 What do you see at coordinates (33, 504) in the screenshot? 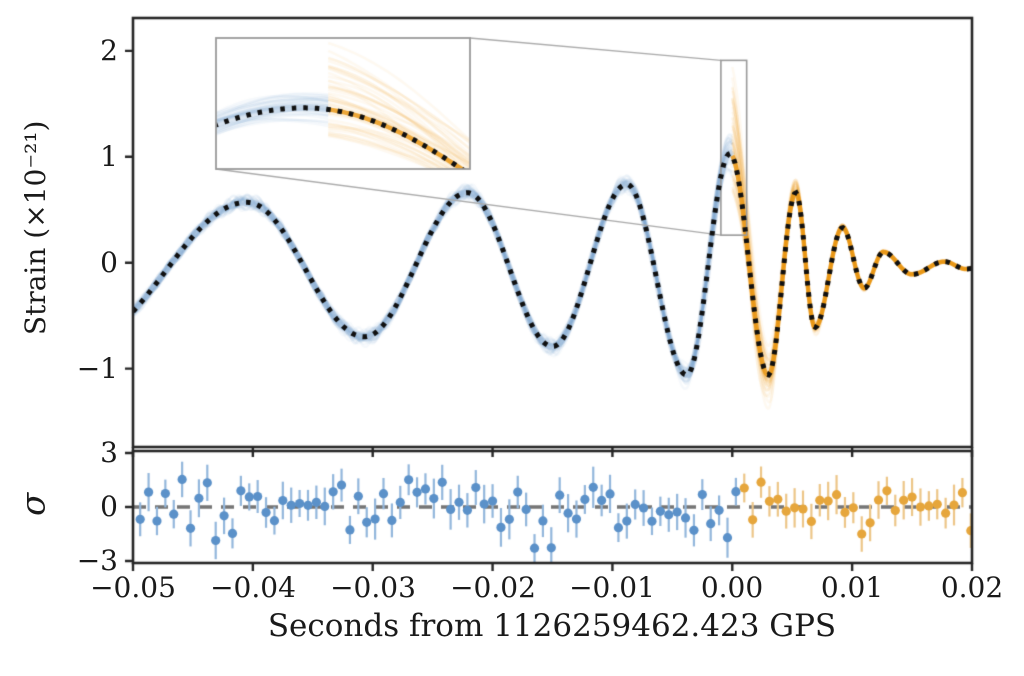
I see `sigma-axis-label: σ` at bounding box center [33, 504].